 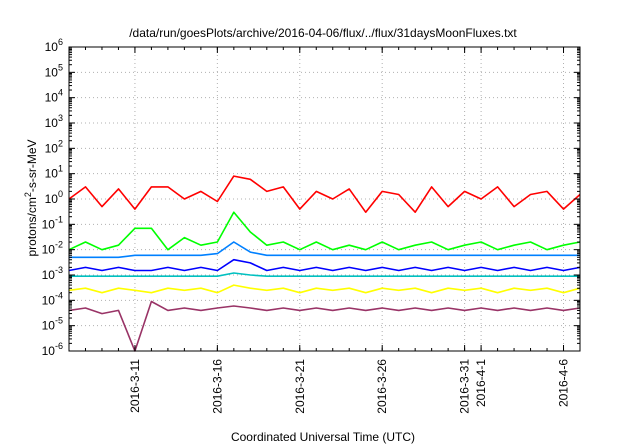 I want to click on y-tick-label: 10⁵, so click(x=54, y=70).